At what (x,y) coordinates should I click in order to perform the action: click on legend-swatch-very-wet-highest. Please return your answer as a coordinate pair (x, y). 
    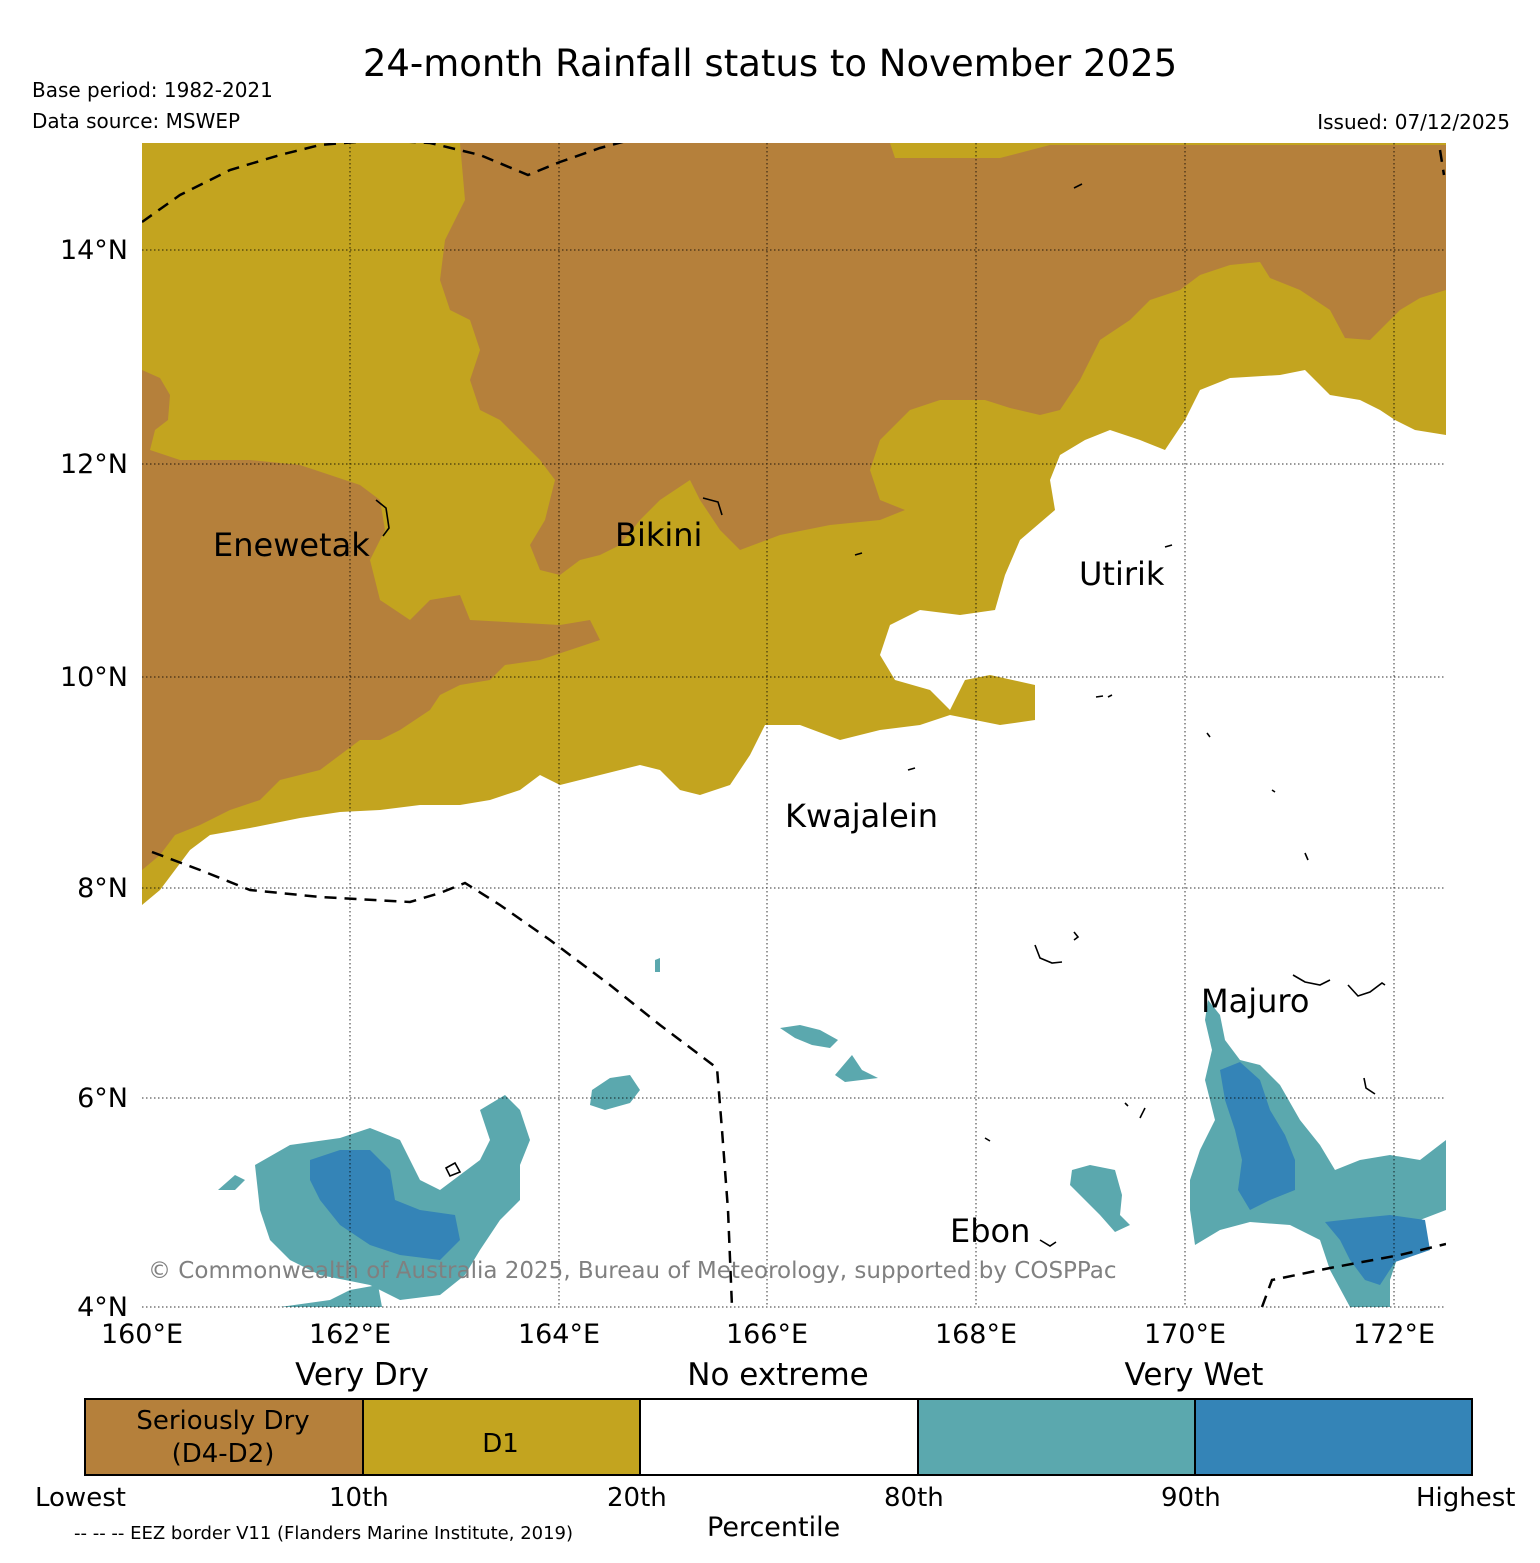
    Looking at the image, I should click on (1333, 1437).